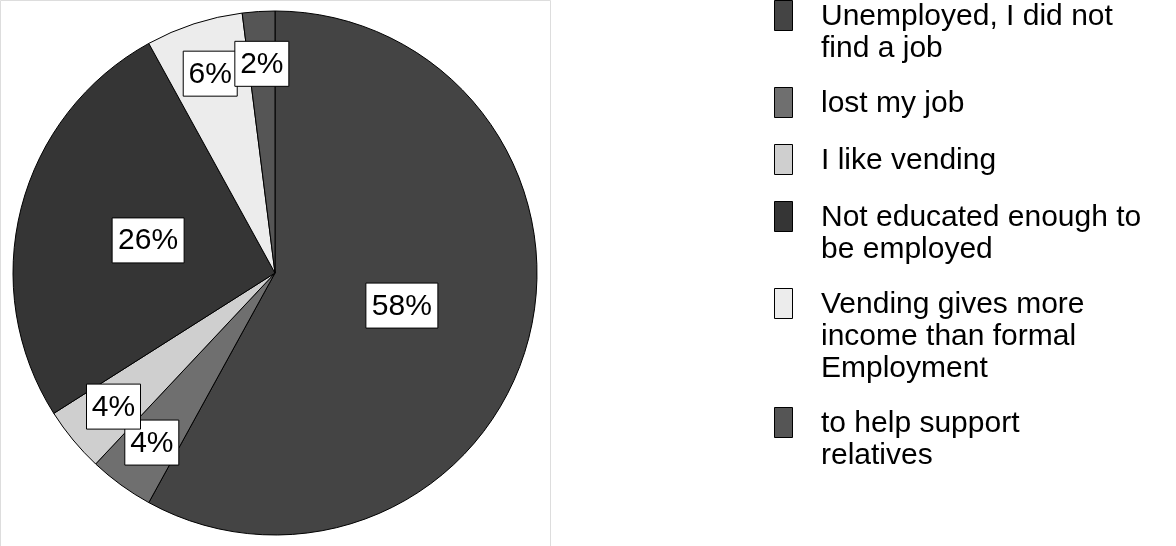  I want to click on data-label: 58%, so click(401, 304).